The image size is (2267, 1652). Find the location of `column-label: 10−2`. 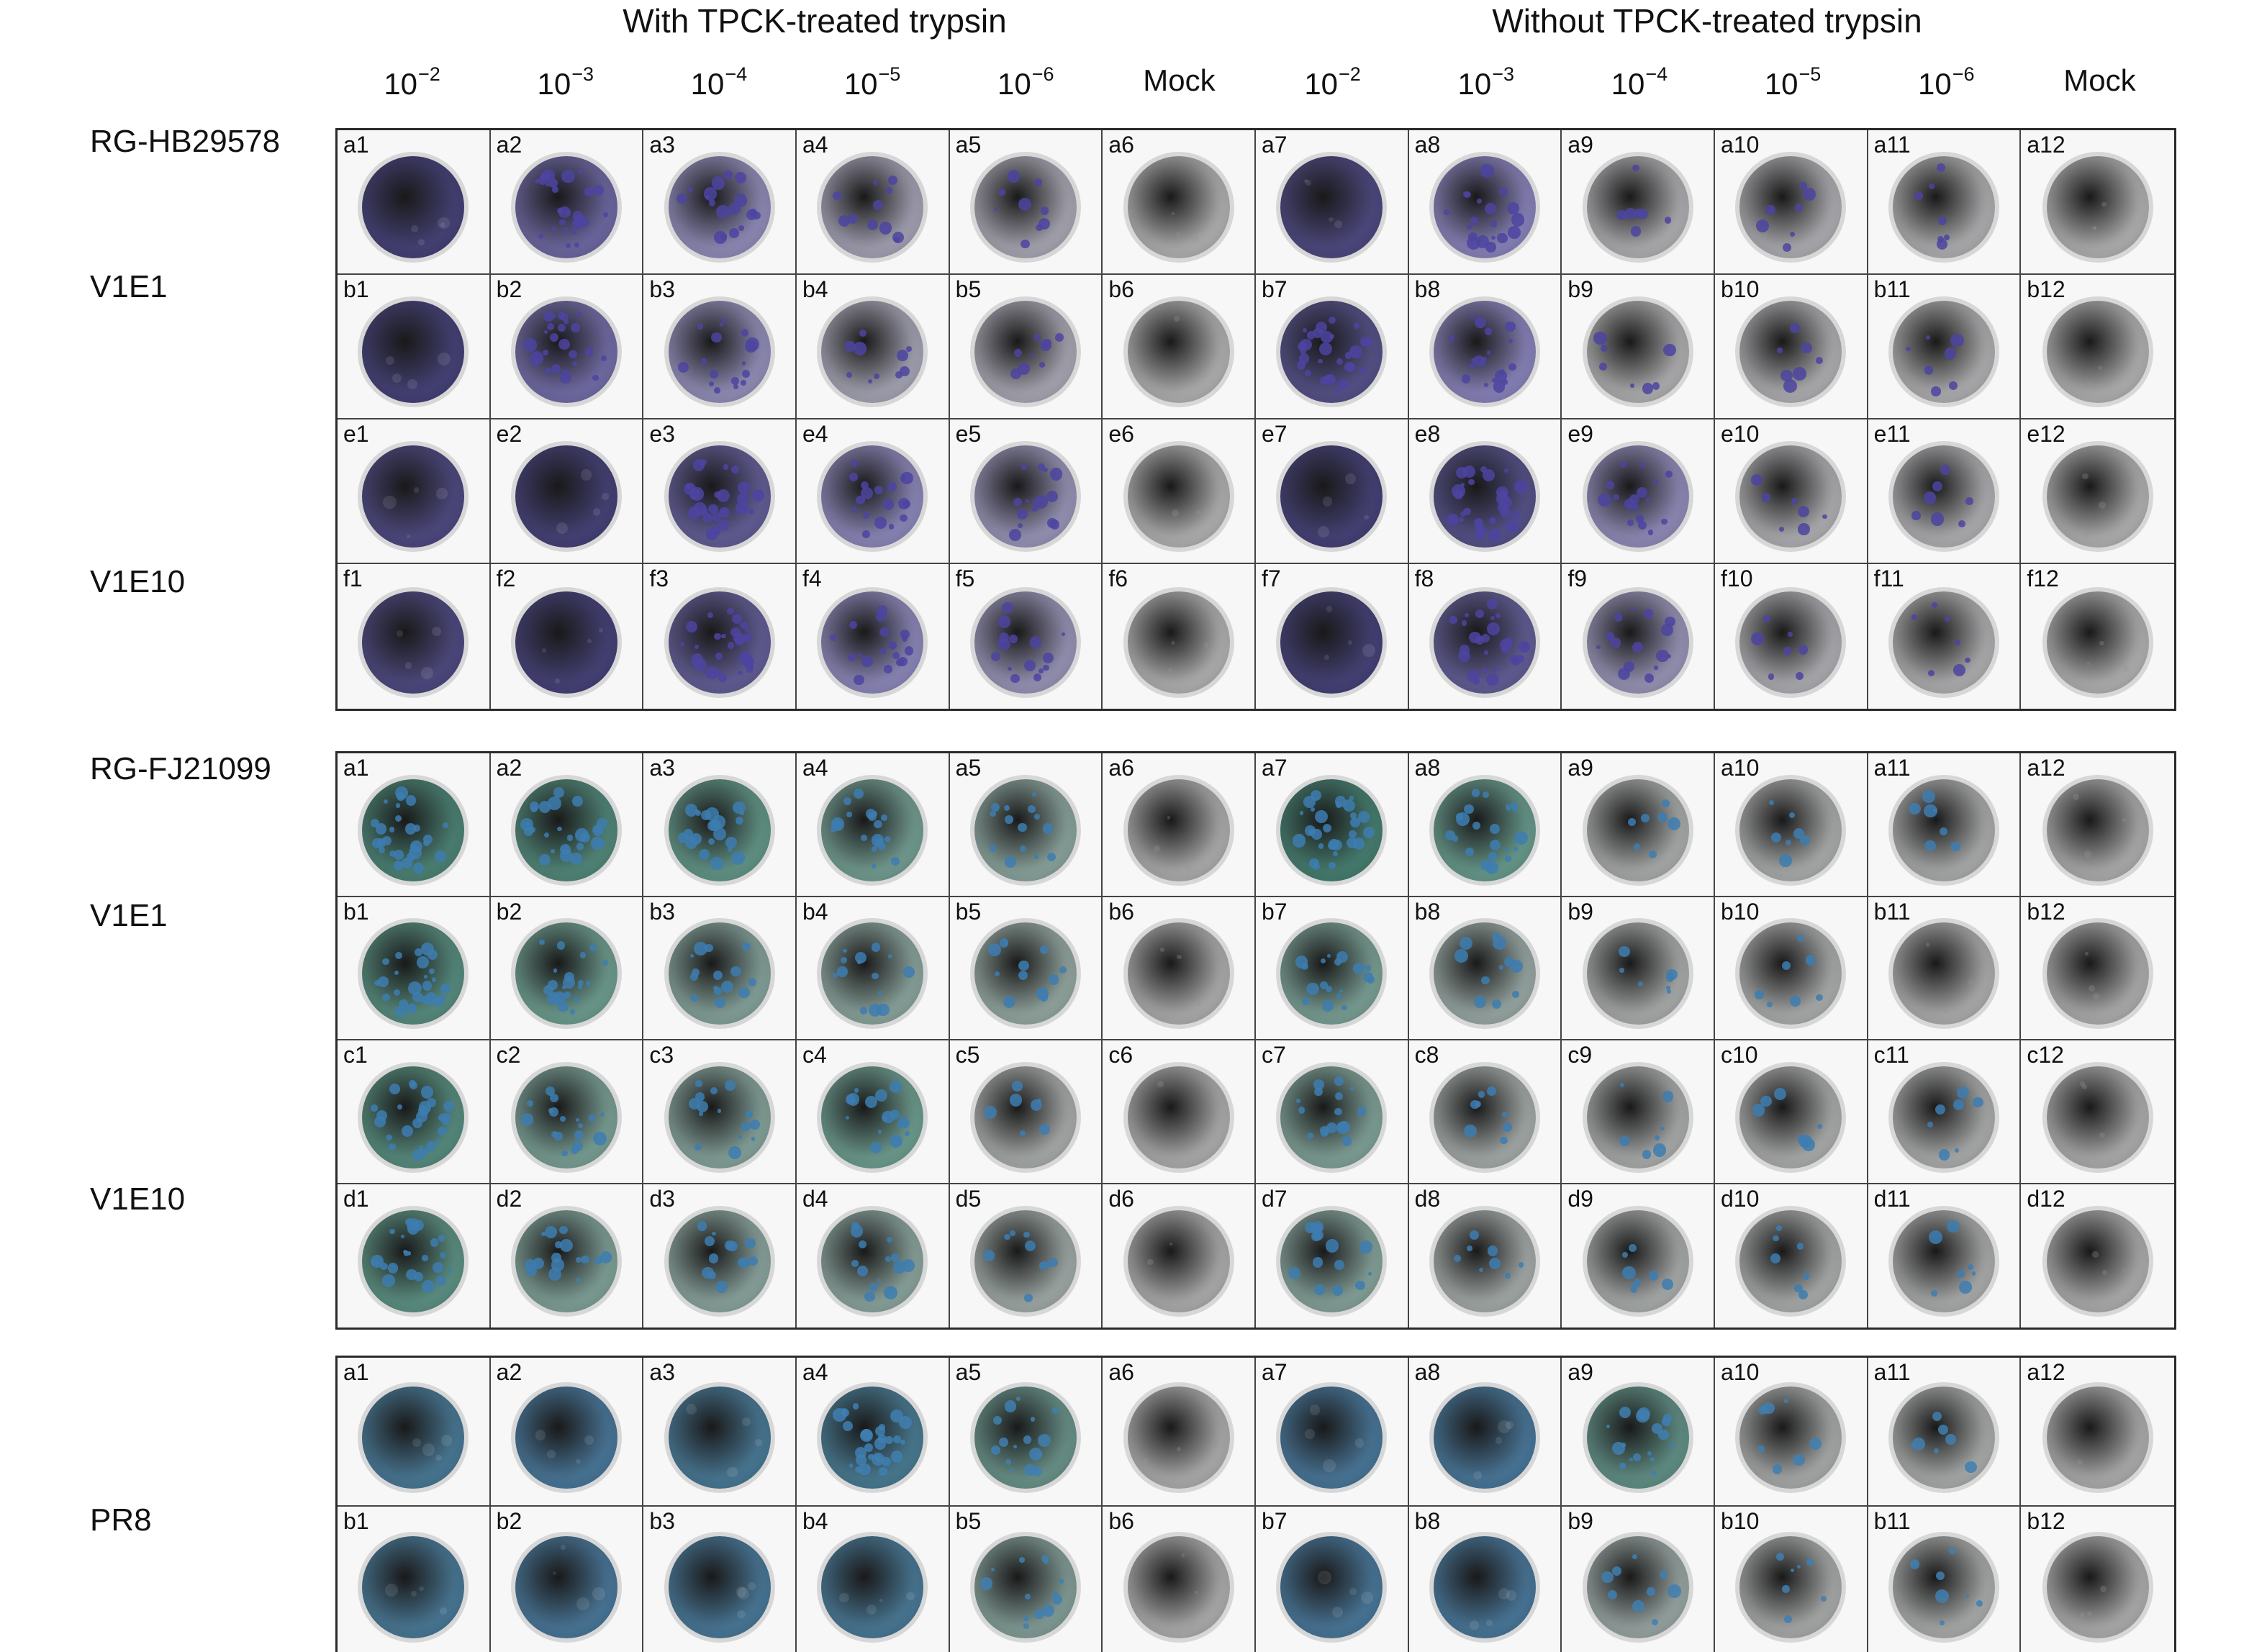

column-label: 10−2 is located at coordinates (412, 82).